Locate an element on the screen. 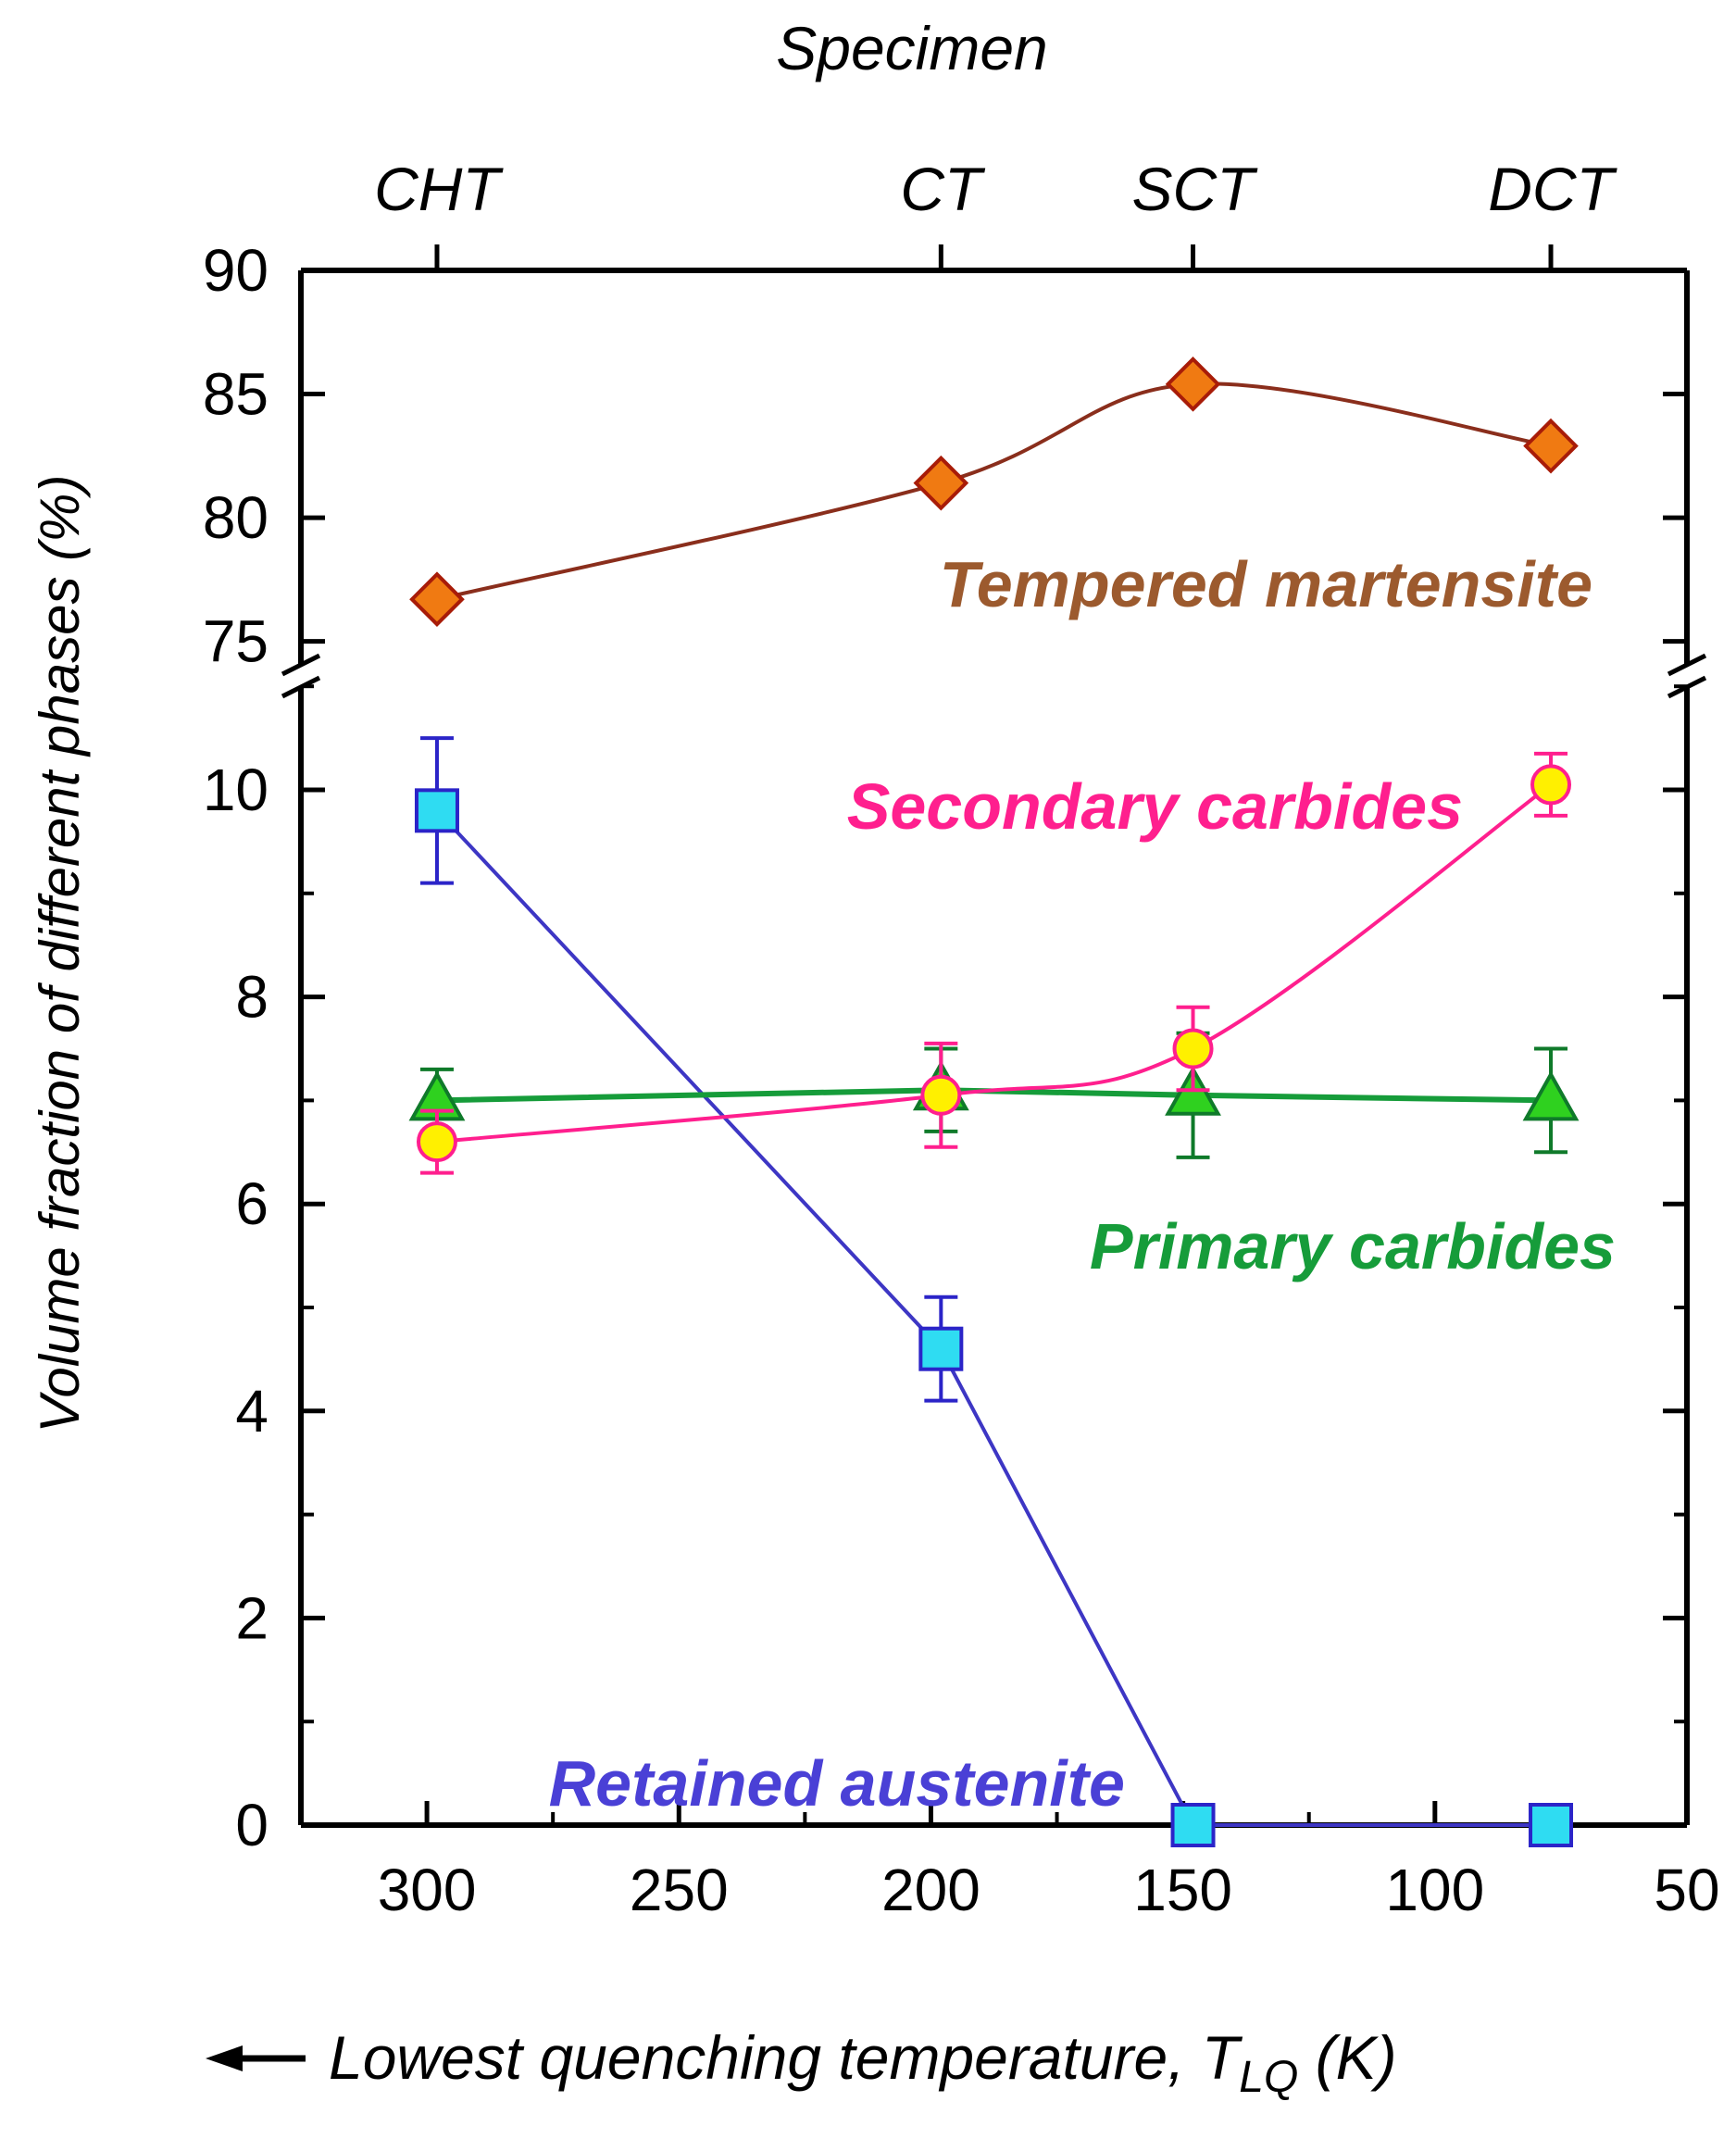 The image size is (1736, 2139). x-axis-title-text: Lowest quenching temperature, TLQ (K) is located at coordinates (863, 2063).